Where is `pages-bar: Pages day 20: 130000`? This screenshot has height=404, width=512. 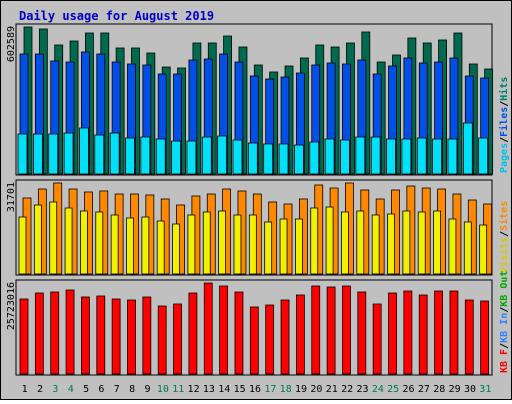 pages-bar: Pages day 20: 130000 is located at coordinates (314, 158).